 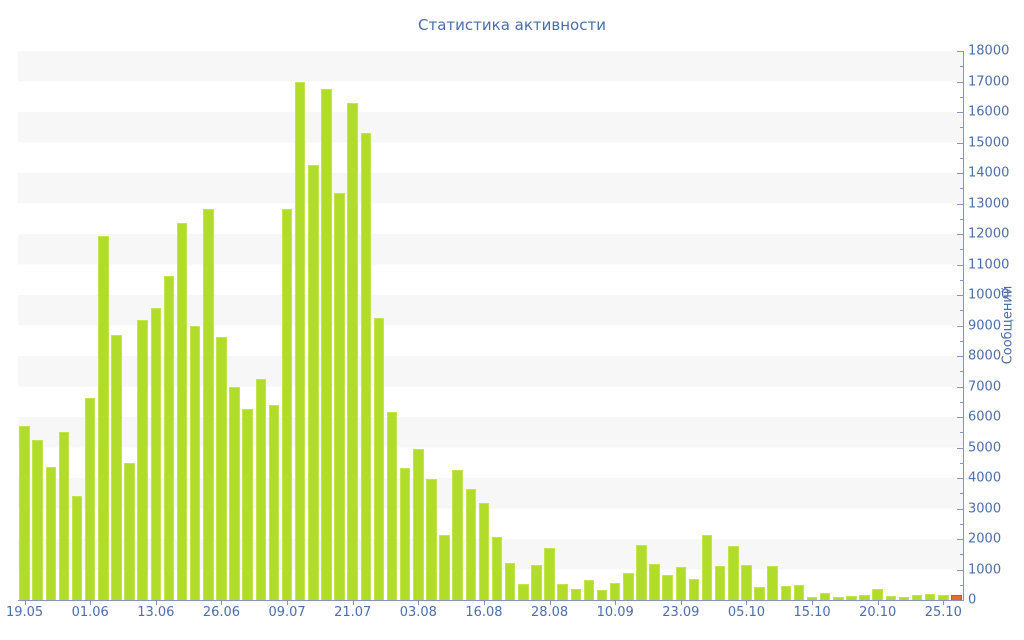 I want to click on x-tick-label: 28.08, so click(x=549, y=612).